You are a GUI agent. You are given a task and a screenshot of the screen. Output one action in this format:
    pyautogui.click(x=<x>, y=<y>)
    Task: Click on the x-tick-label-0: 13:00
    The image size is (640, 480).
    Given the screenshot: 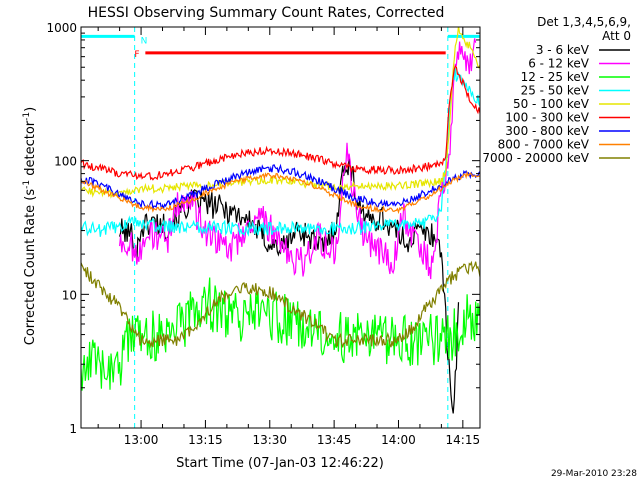 What is the action you would take?
    pyautogui.click(x=141, y=440)
    